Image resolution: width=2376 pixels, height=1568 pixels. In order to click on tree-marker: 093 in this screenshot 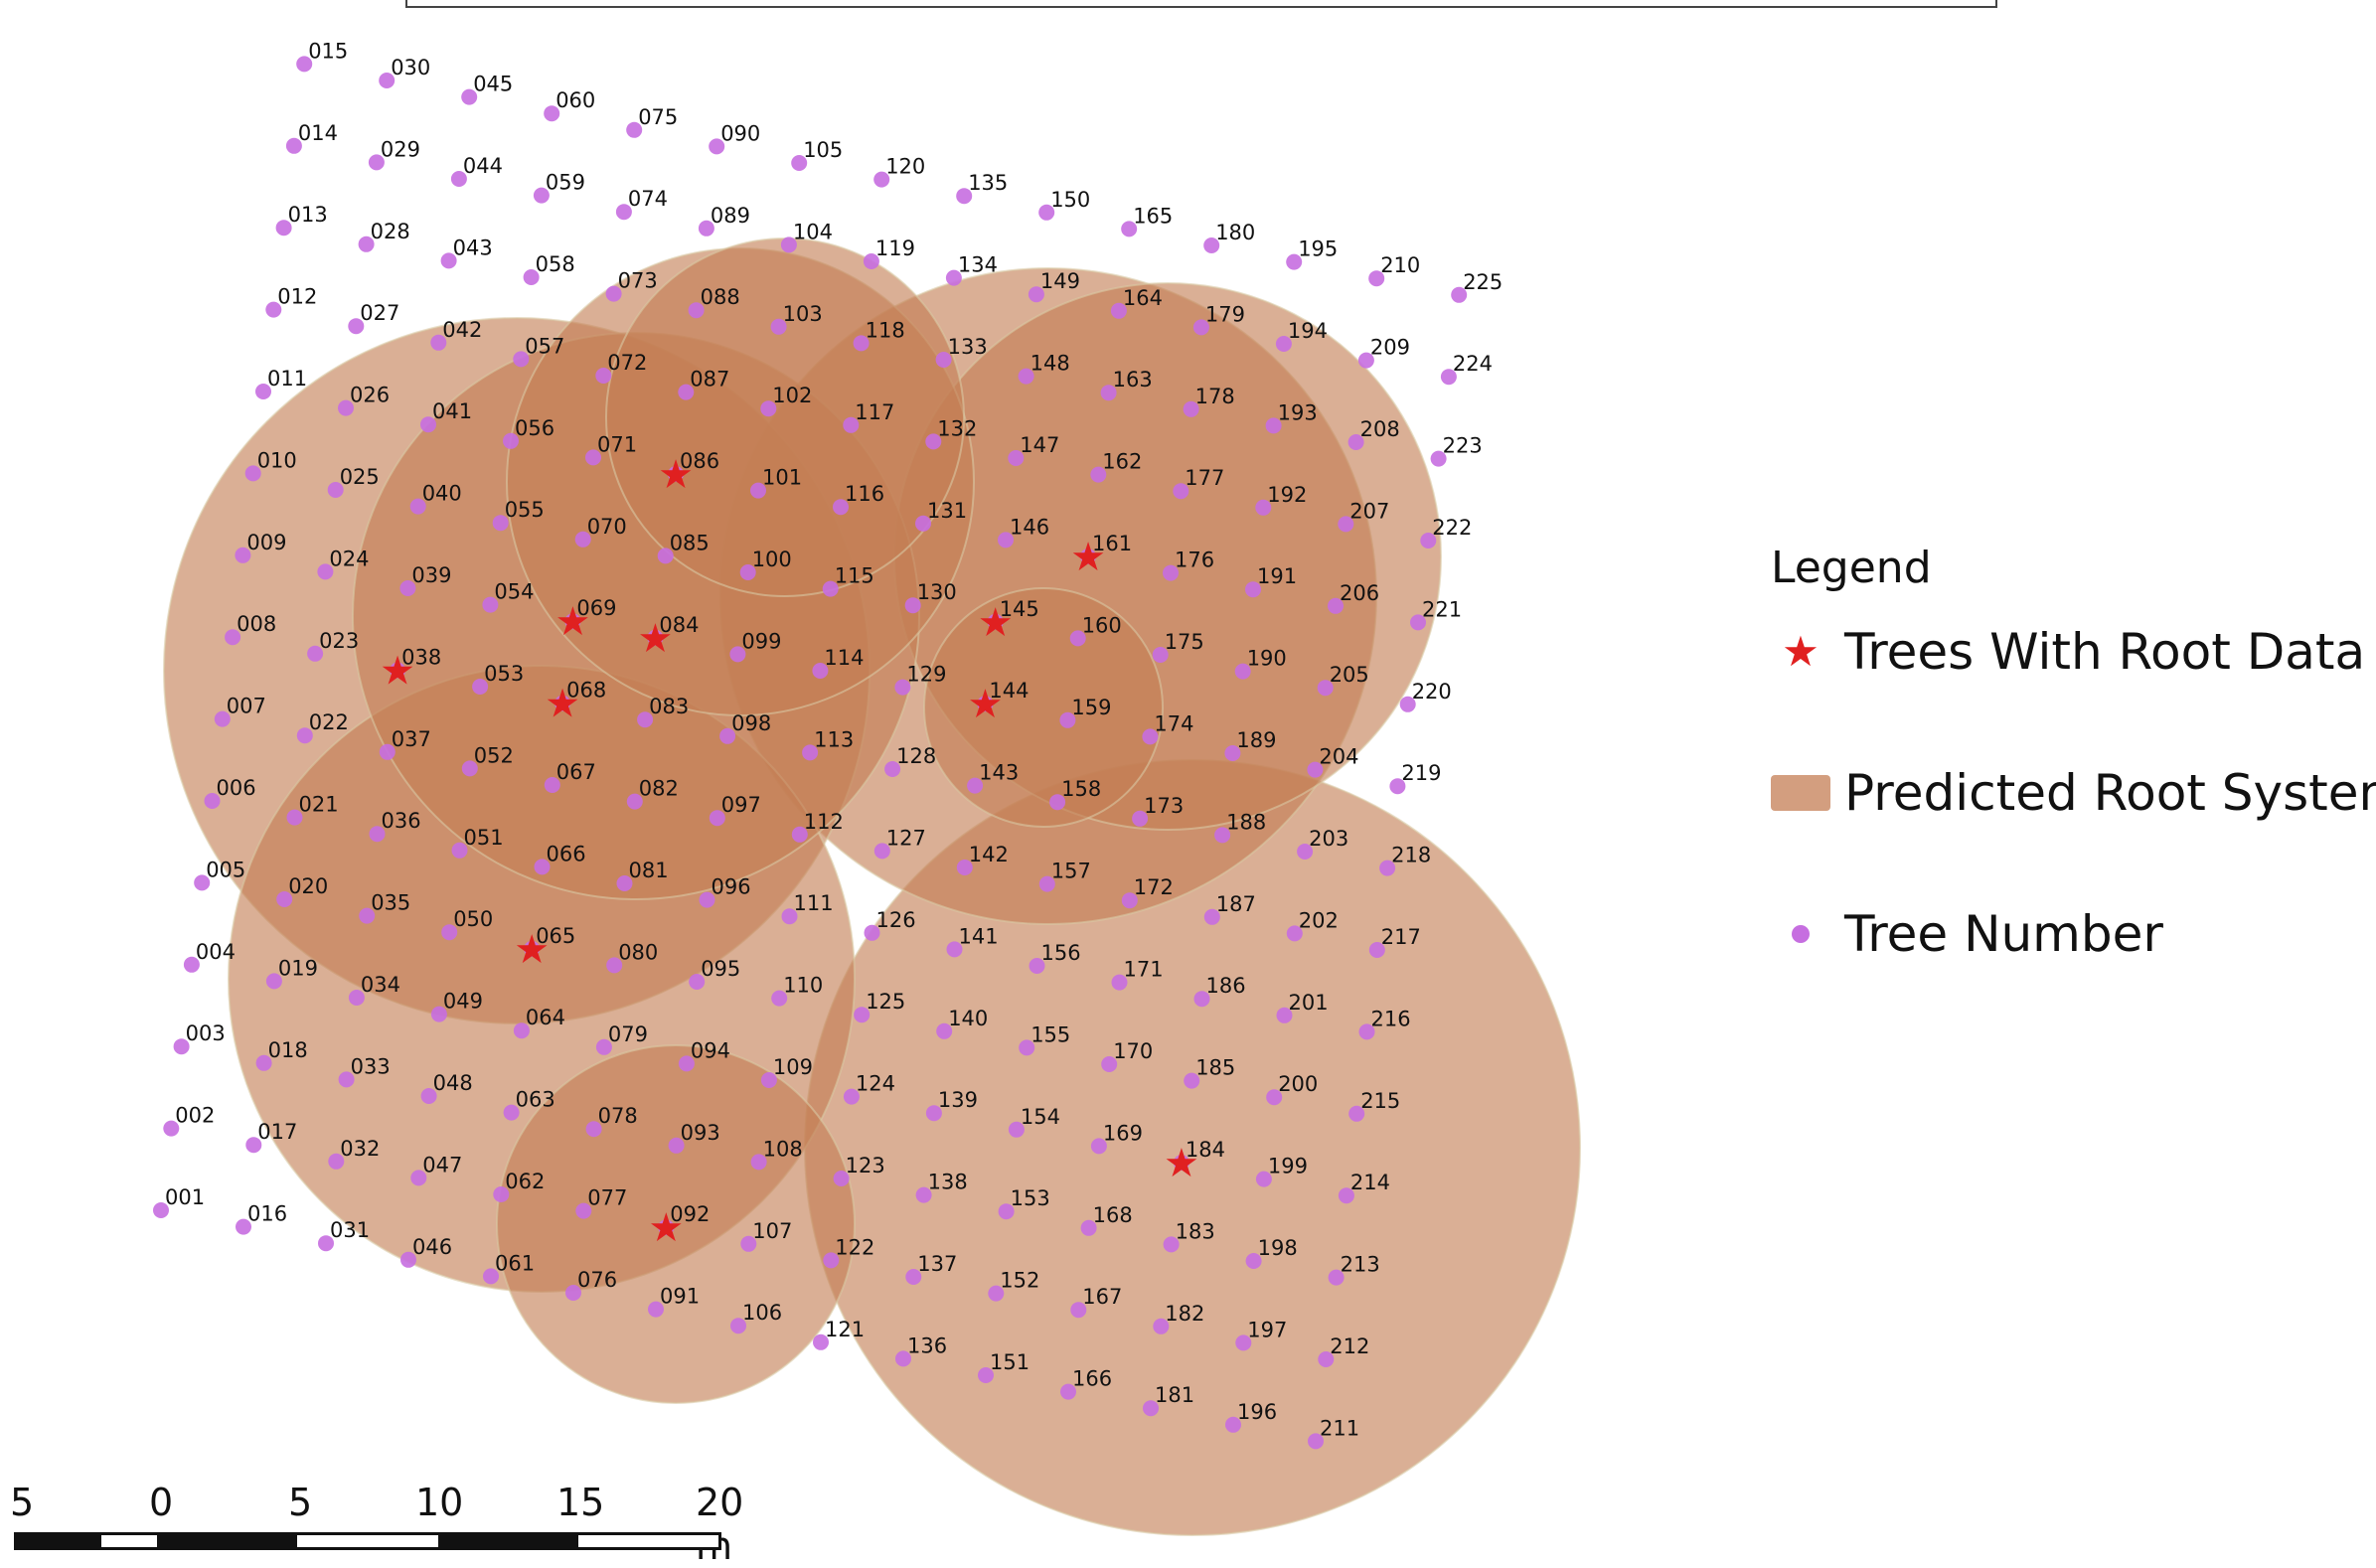, I will do `click(694, 1138)`.